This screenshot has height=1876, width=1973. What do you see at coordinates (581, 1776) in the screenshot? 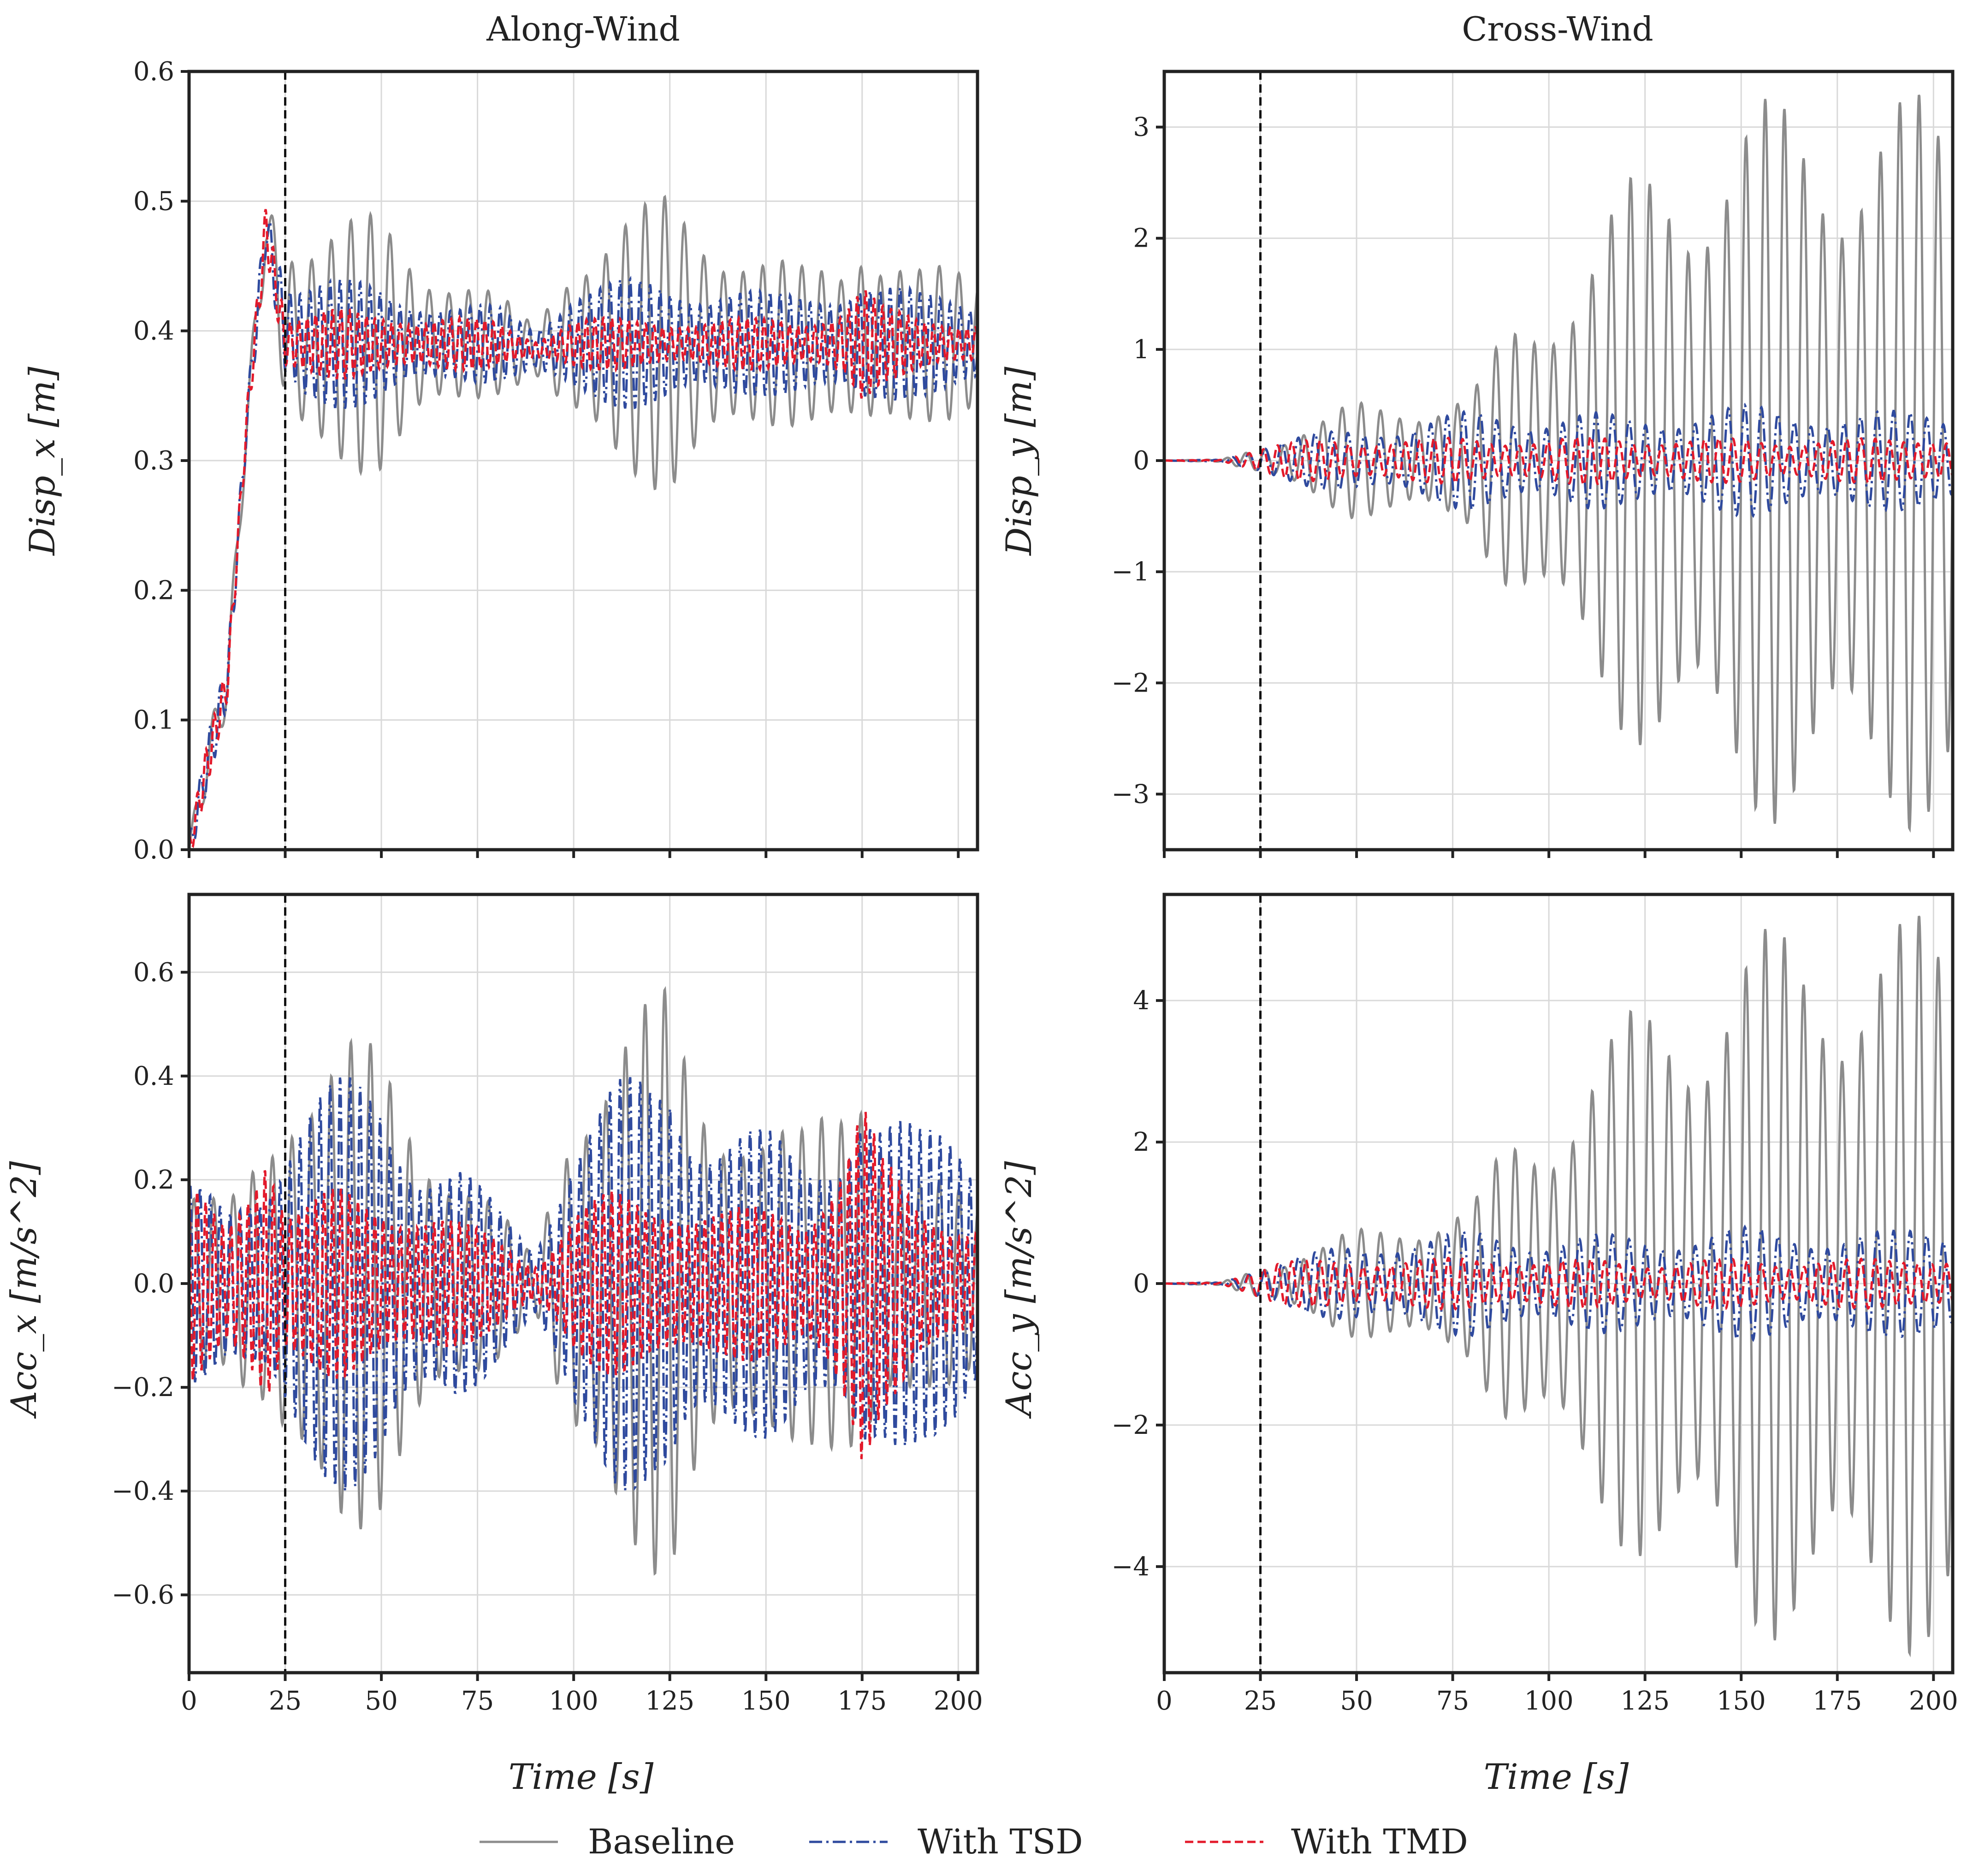
I see `along-acc-xlabel: Time [s]` at bounding box center [581, 1776].